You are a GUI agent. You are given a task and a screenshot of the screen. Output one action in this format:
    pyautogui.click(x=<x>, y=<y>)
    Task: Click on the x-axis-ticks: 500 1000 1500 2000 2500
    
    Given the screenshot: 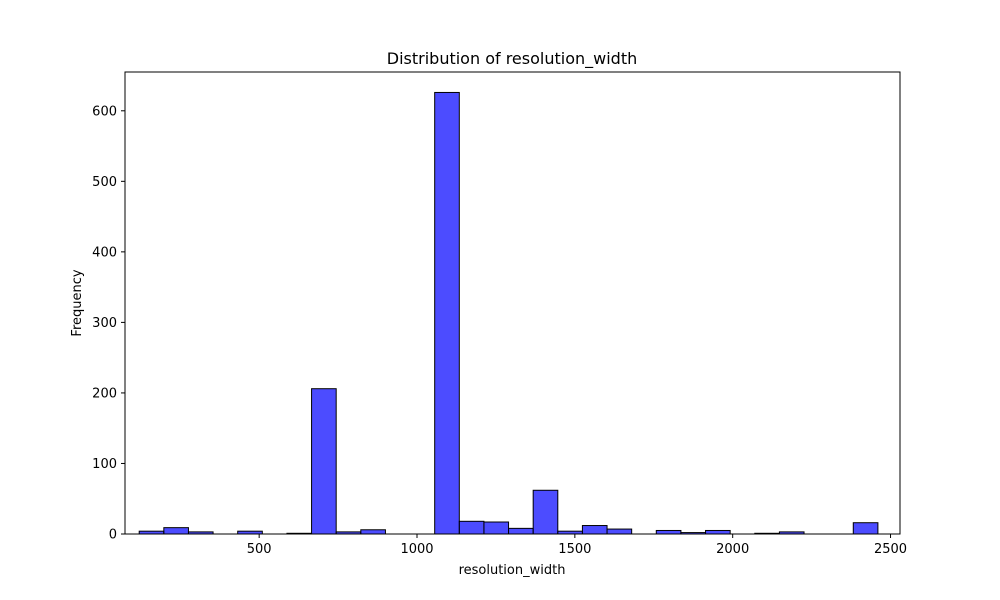 What is the action you would take?
    pyautogui.click(x=577, y=545)
    